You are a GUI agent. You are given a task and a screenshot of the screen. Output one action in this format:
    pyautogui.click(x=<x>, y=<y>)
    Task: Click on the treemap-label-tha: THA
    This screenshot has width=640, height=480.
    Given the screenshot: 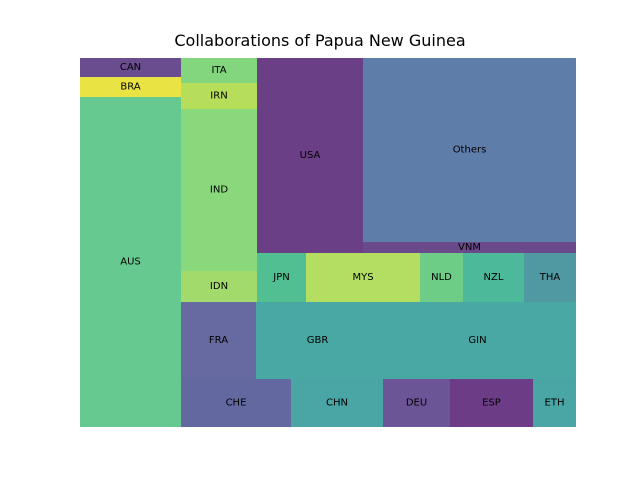 What is the action you would take?
    pyautogui.click(x=550, y=277)
    